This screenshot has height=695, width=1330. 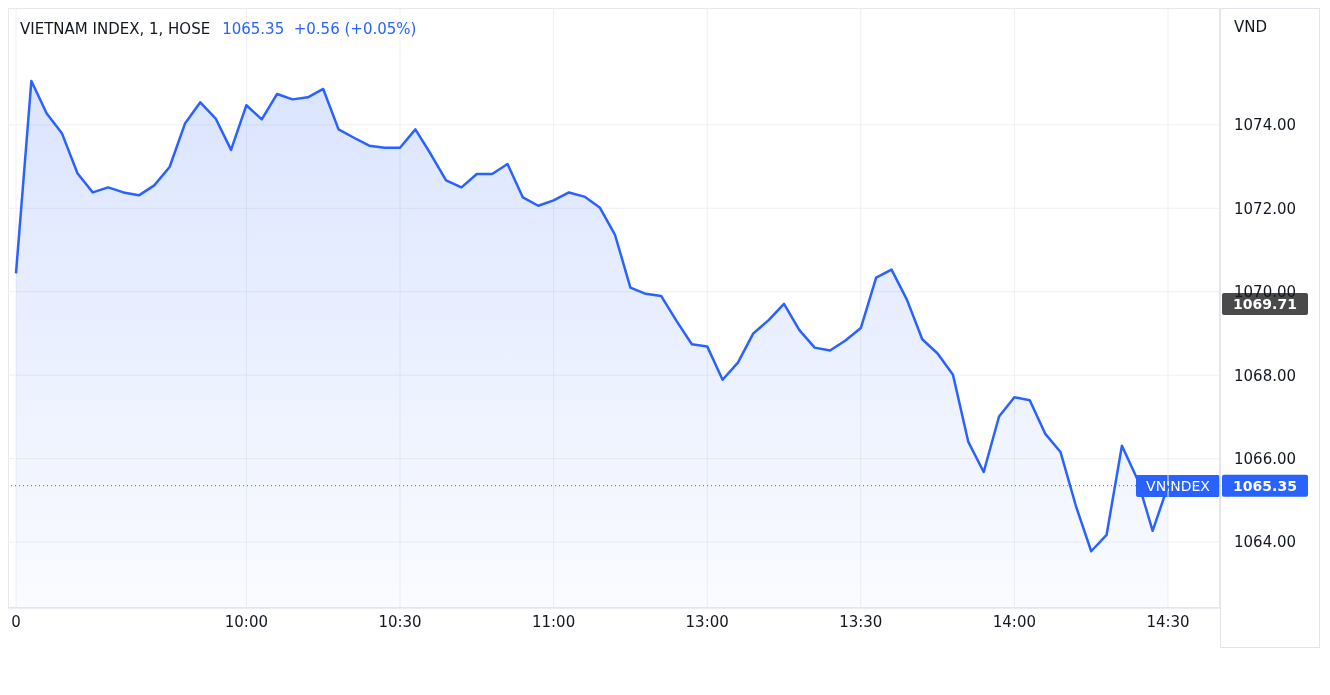 I want to click on y-tick-label: 1066.00, so click(x=1265, y=458).